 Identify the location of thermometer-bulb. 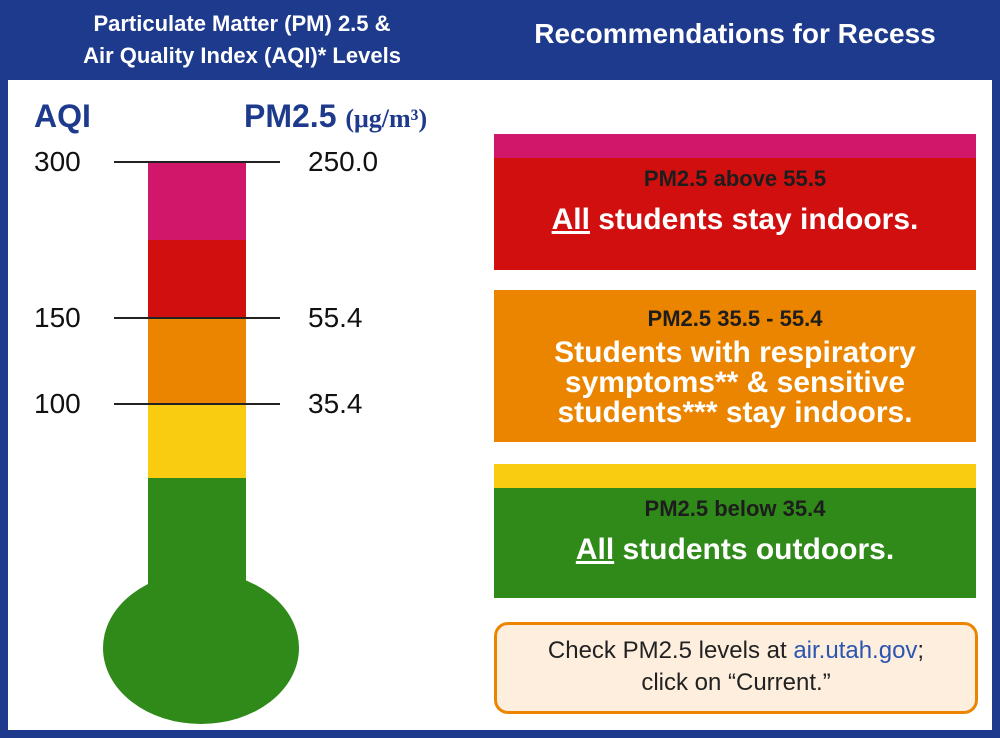
(201, 648).